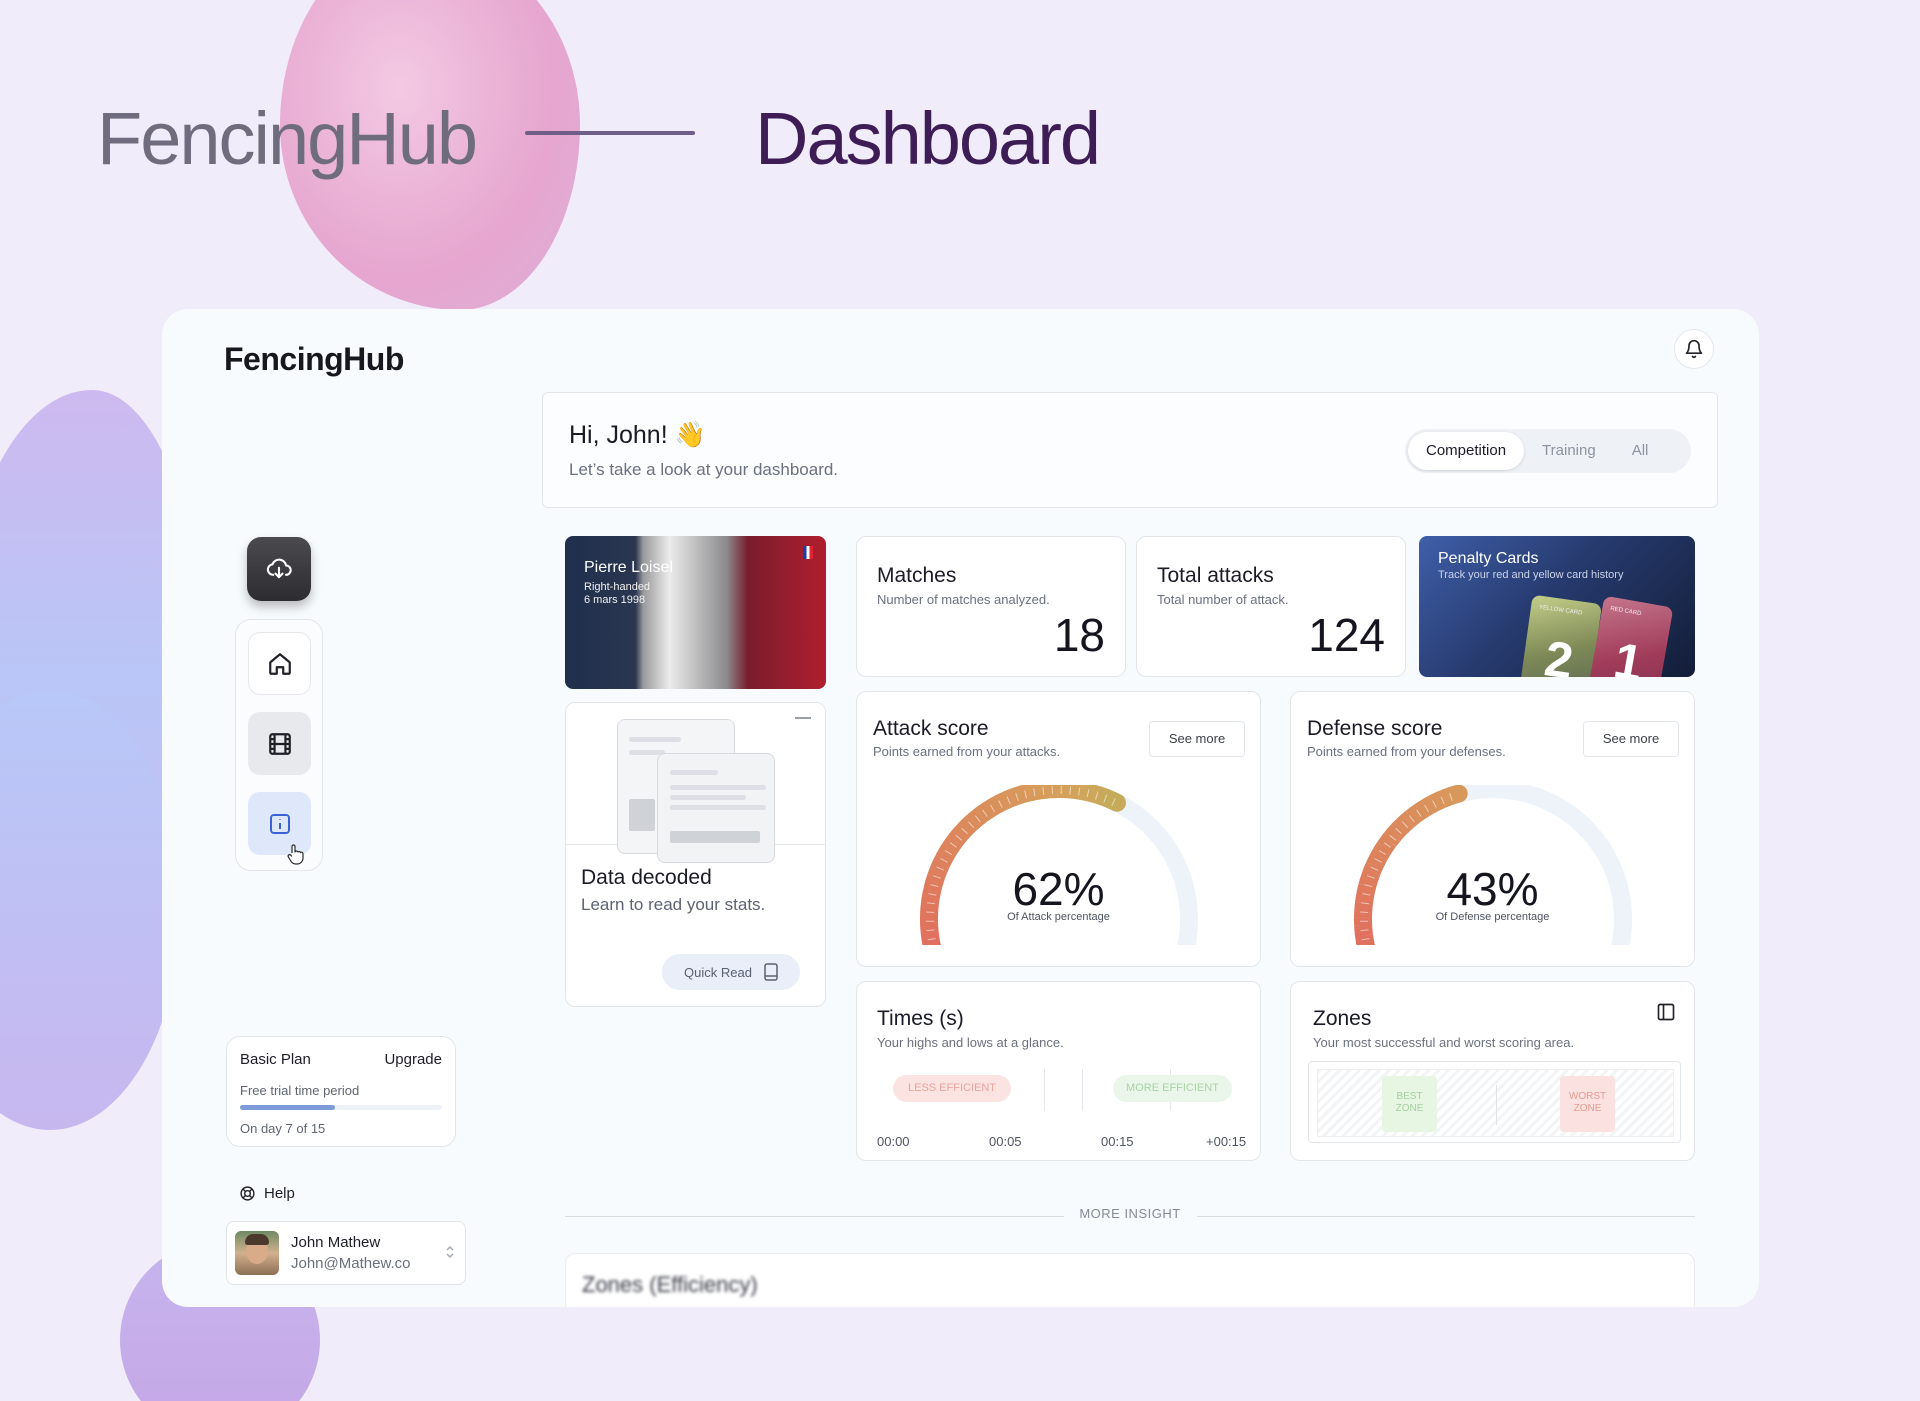  I want to click on book-icon, so click(771, 972).